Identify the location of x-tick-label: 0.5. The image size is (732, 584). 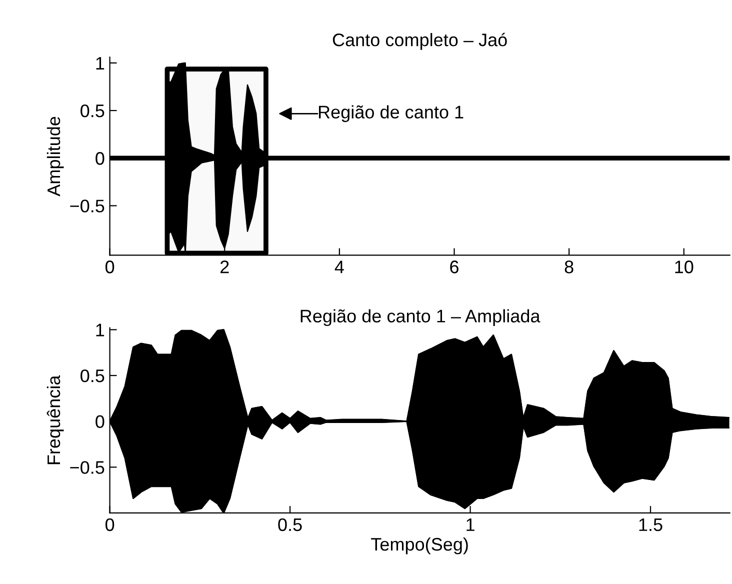
(290, 525).